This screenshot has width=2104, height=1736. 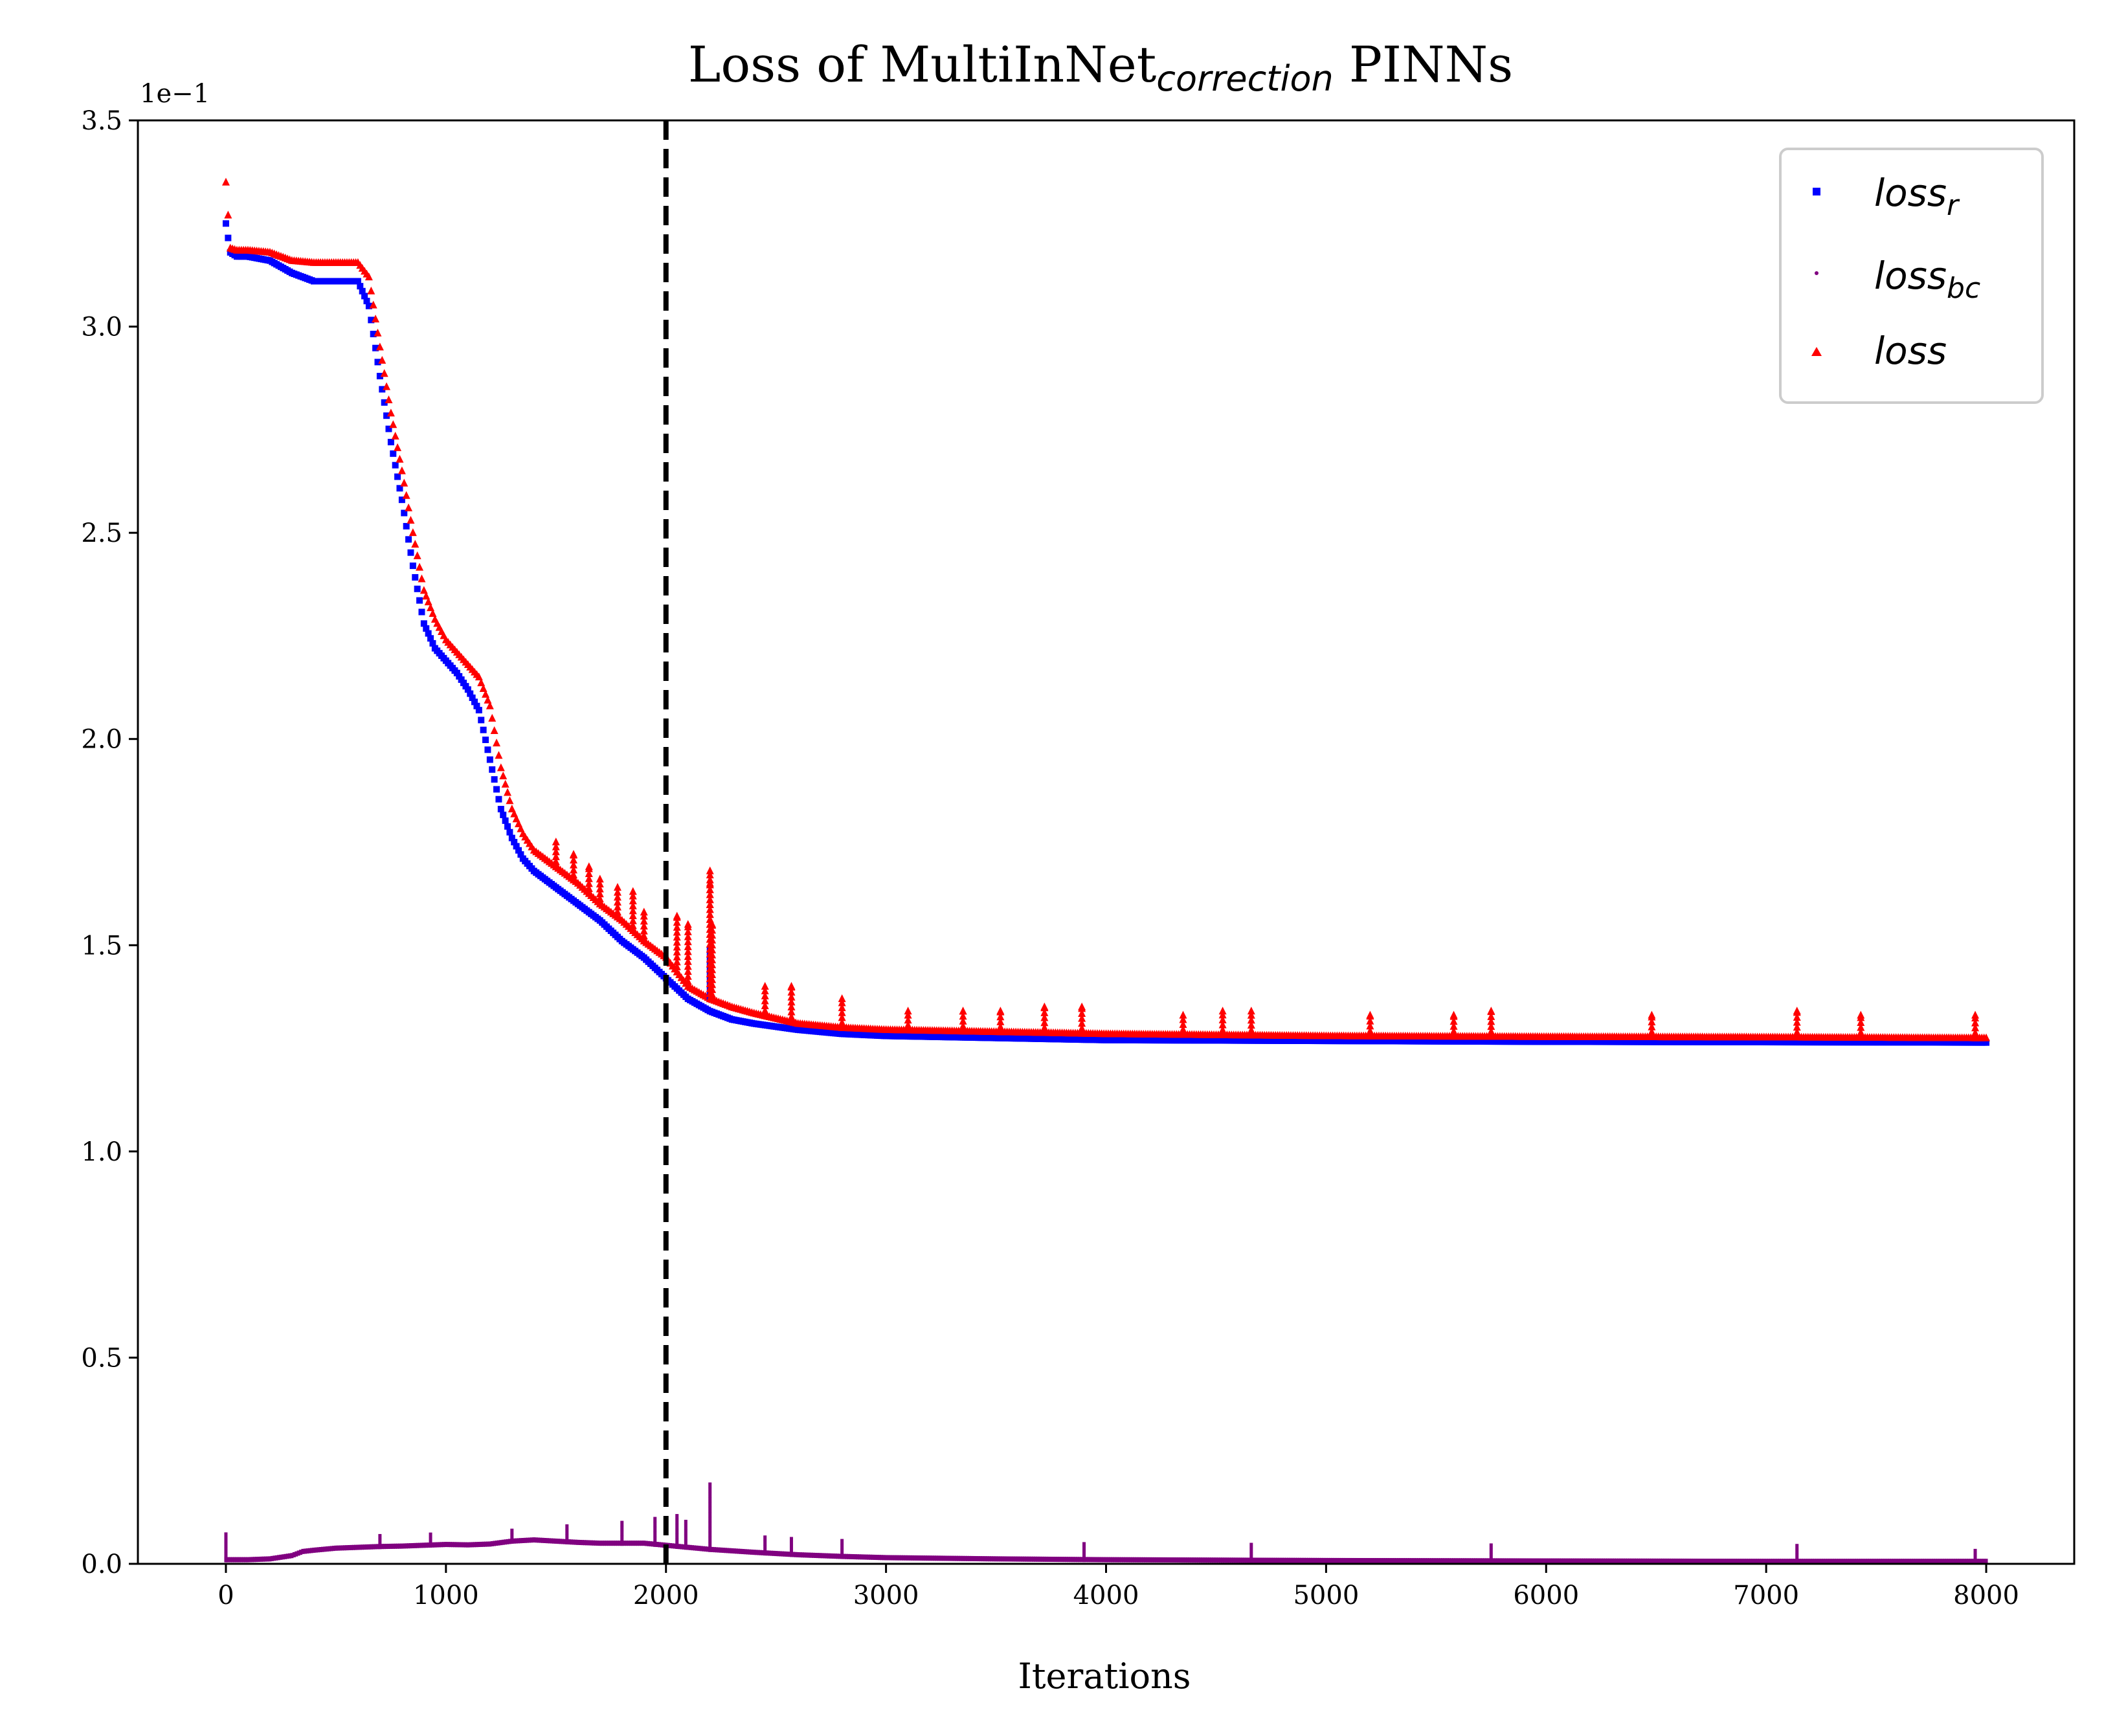 I want to click on y-tick-label: 1.5, so click(x=101, y=946).